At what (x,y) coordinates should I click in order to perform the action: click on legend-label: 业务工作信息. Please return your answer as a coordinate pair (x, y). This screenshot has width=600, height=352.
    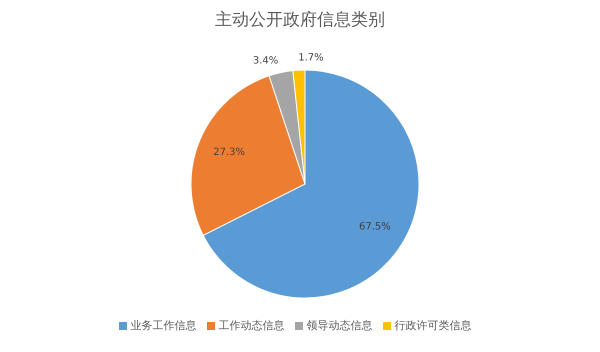
    Looking at the image, I should click on (163, 325).